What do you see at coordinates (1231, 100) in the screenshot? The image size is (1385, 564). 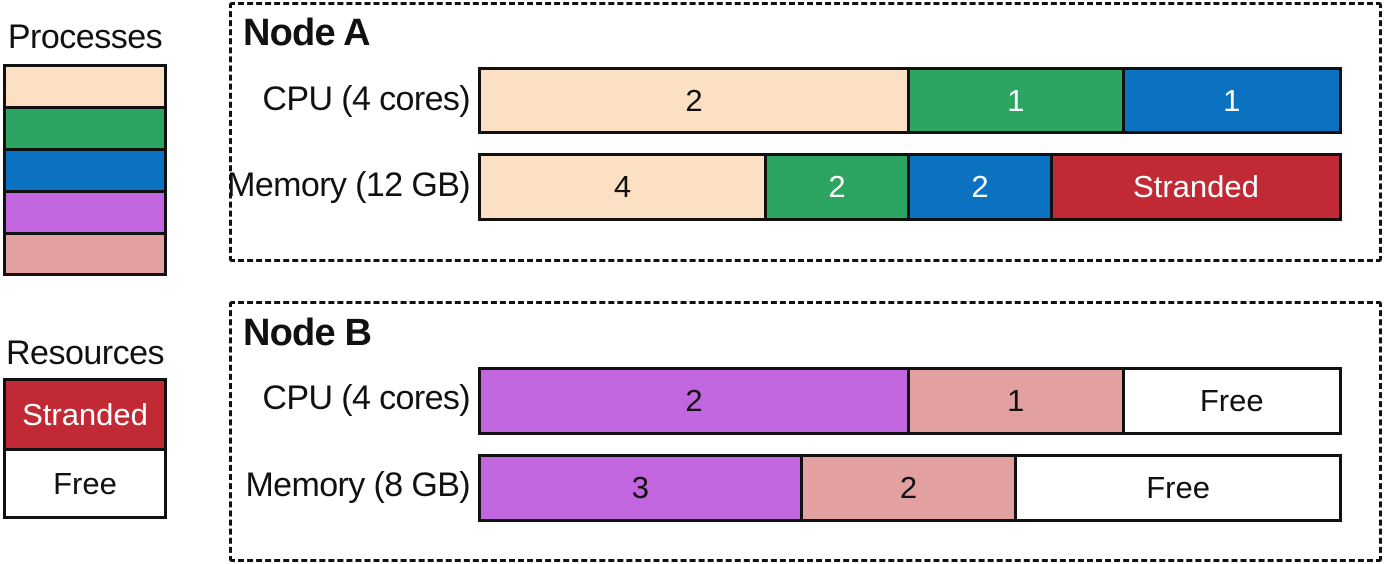 I see `segment-process-3: 1` at bounding box center [1231, 100].